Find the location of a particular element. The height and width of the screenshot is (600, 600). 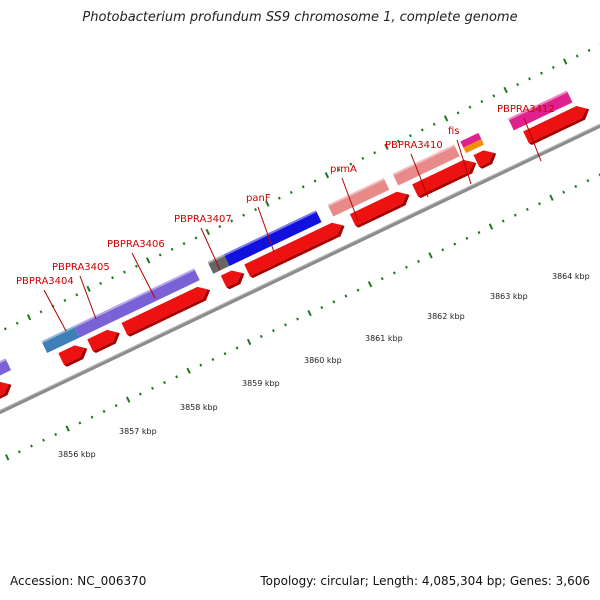

cds-arrow-1-shadow is located at coordinates (75, 357).